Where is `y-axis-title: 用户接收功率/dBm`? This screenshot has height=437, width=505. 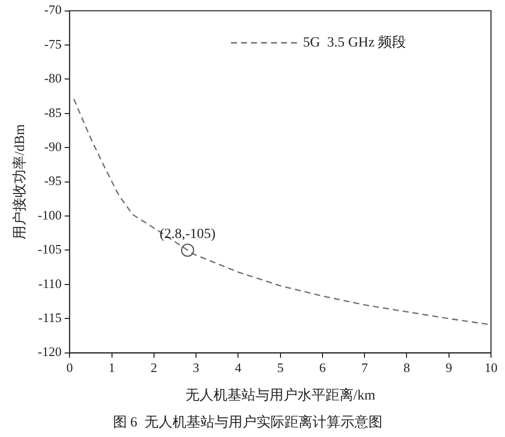 y-axis-title: 用户接收功率/dBm is located at coordinates (20, 182).